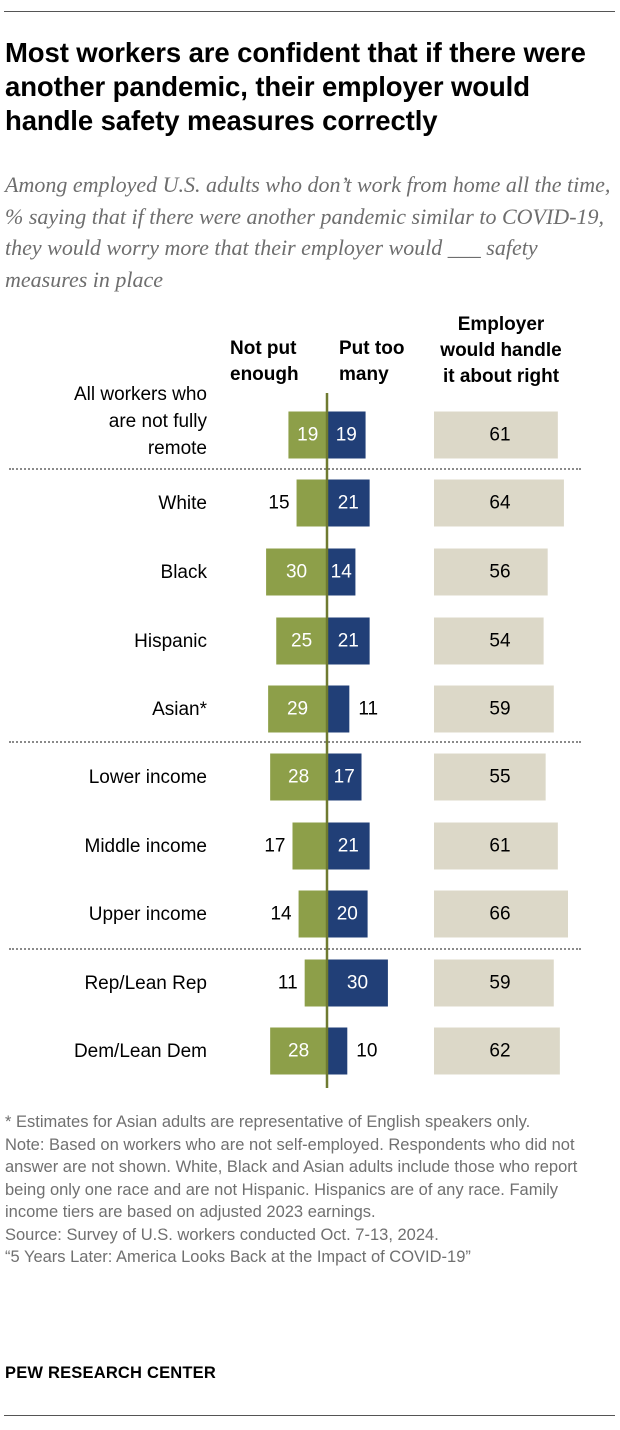 The image size is (620, 1430). I want to click on bar-too-many-dem-lean-dem, so click(337, 1051).